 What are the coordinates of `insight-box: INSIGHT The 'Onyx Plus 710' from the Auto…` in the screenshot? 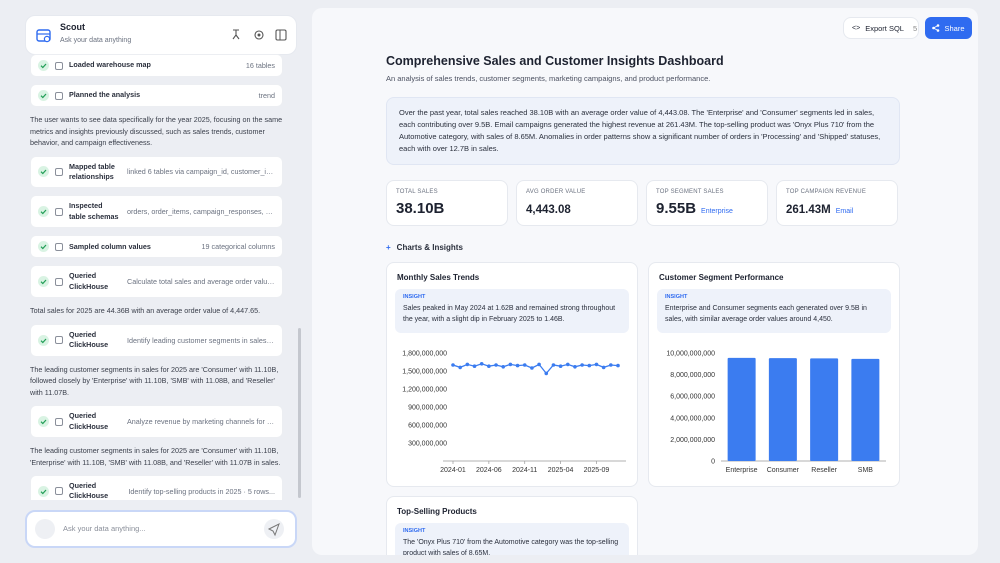 It's located at (512, 539).